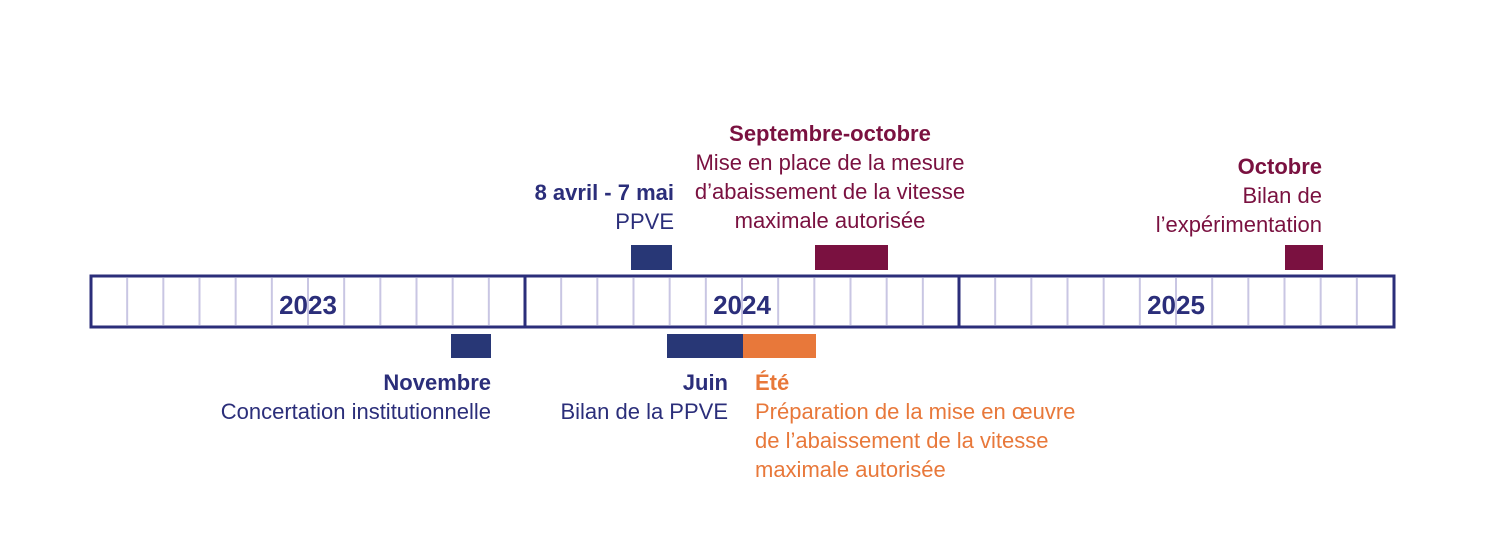  I want to click on year-label-2023: 2023, so click(308, 305).